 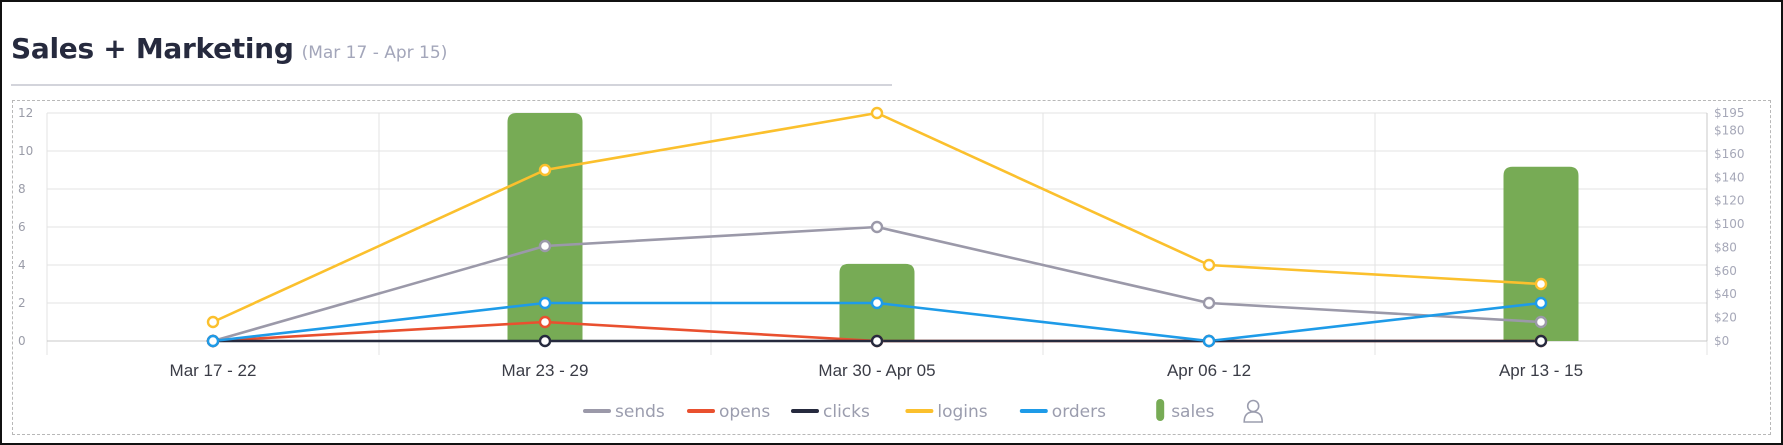 I want to click on title-divider, so click(x=451, y=85).